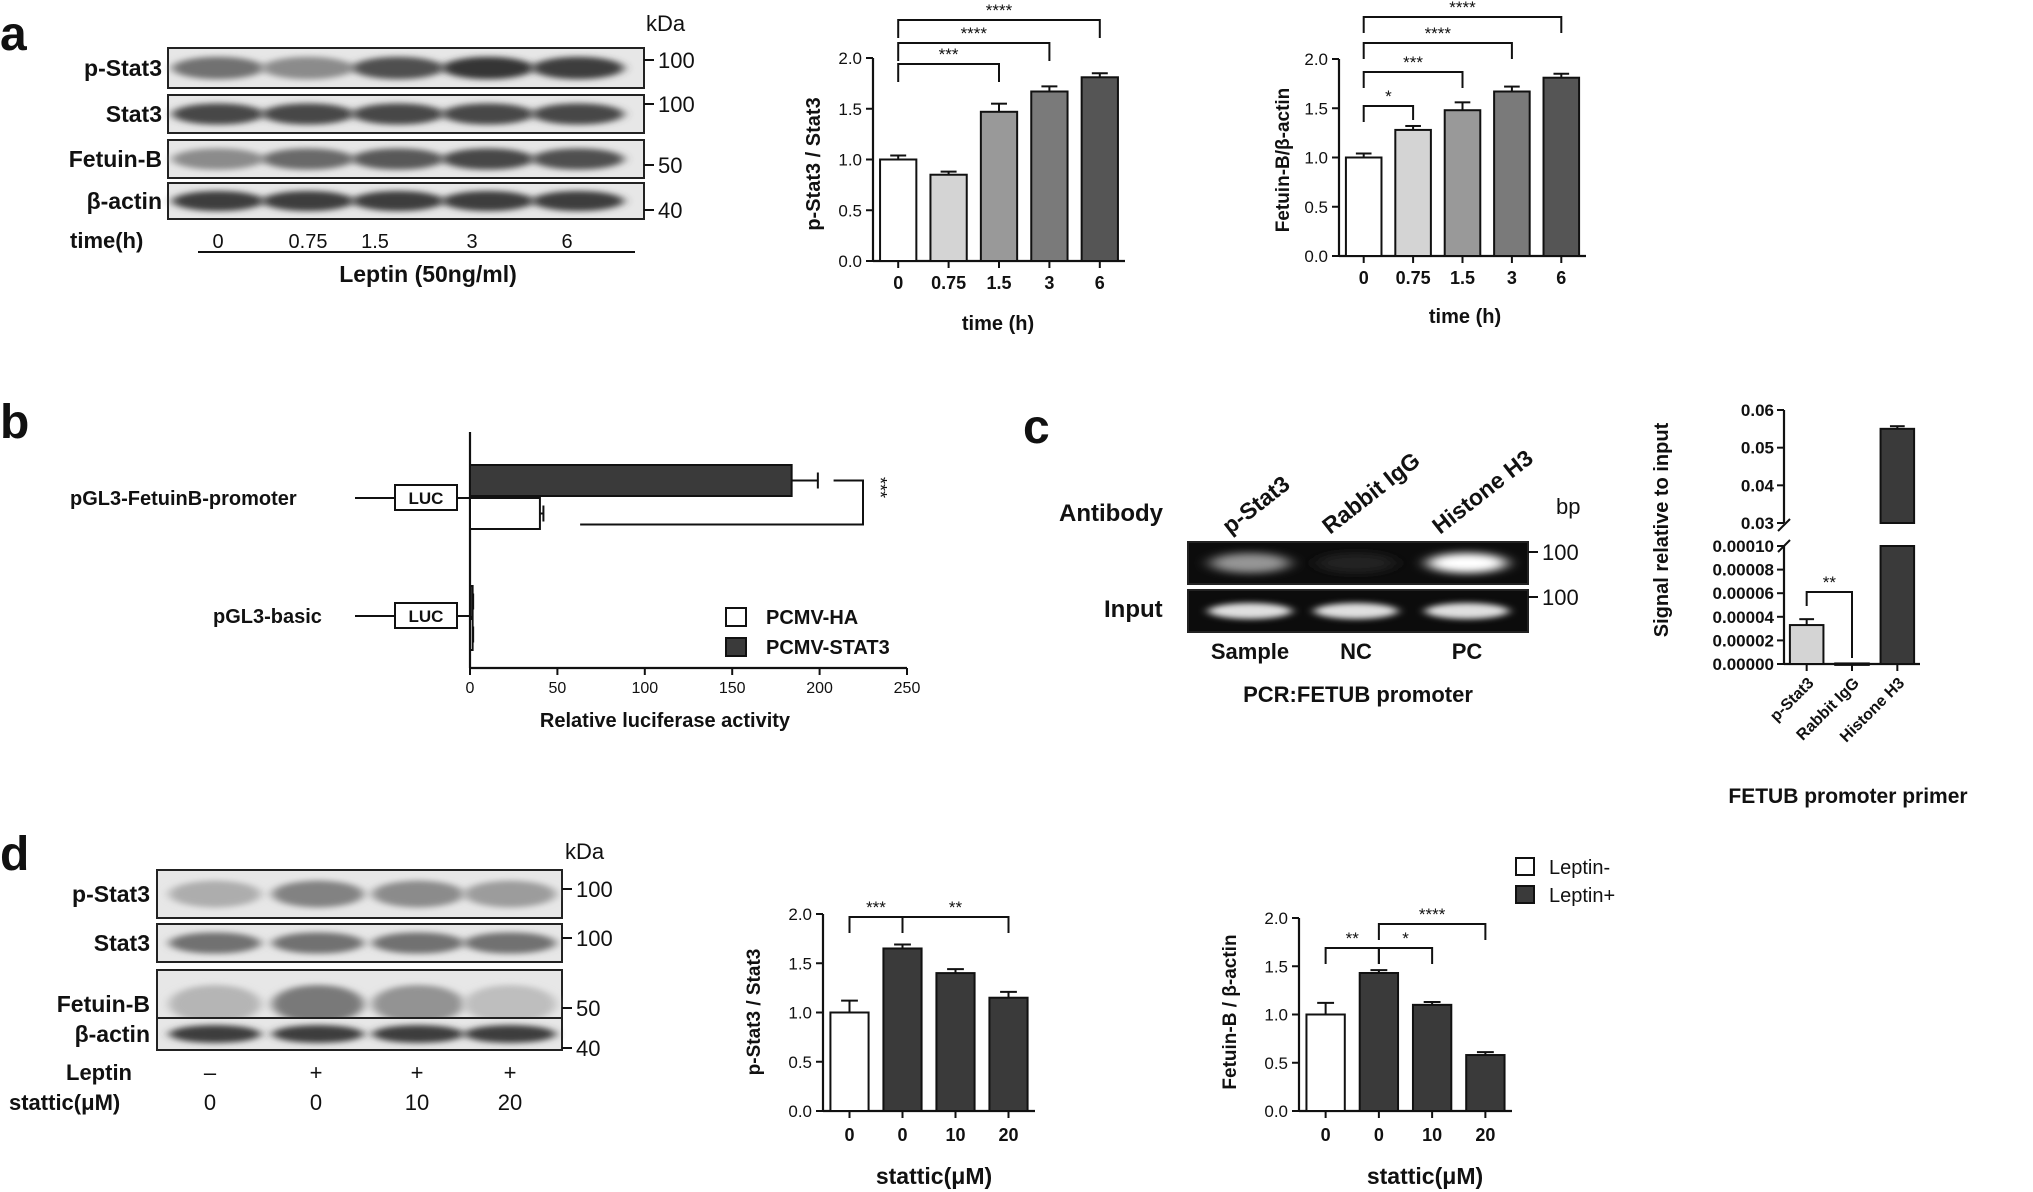  What do you see at coordinates (907, 688) in the screenshot?
I see `x-tick-label: 250` at bounding box center [907, 688].